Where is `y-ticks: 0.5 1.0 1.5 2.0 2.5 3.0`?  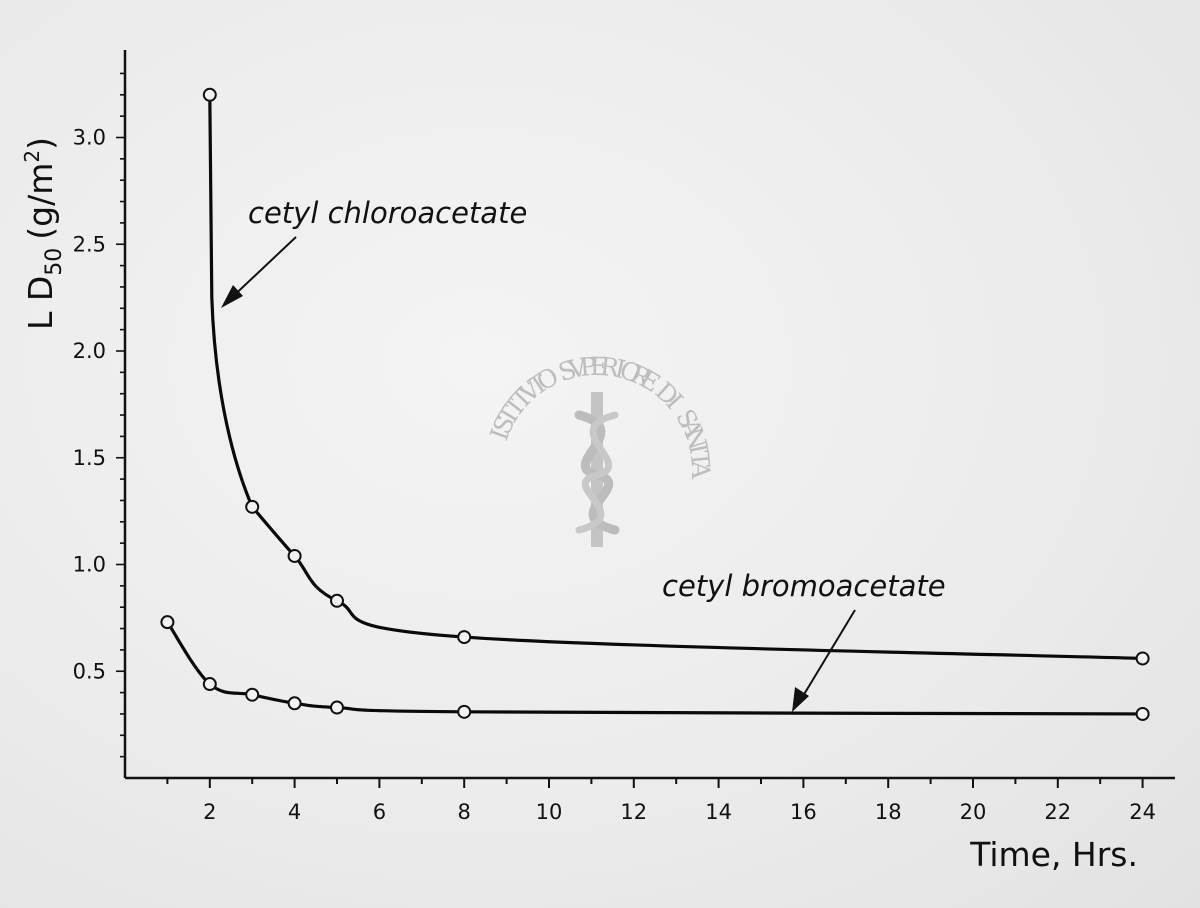
y-ticks: 0.5 1.0 1.5 2.0 2.5 3.0 is located at coordinates (99, 415).